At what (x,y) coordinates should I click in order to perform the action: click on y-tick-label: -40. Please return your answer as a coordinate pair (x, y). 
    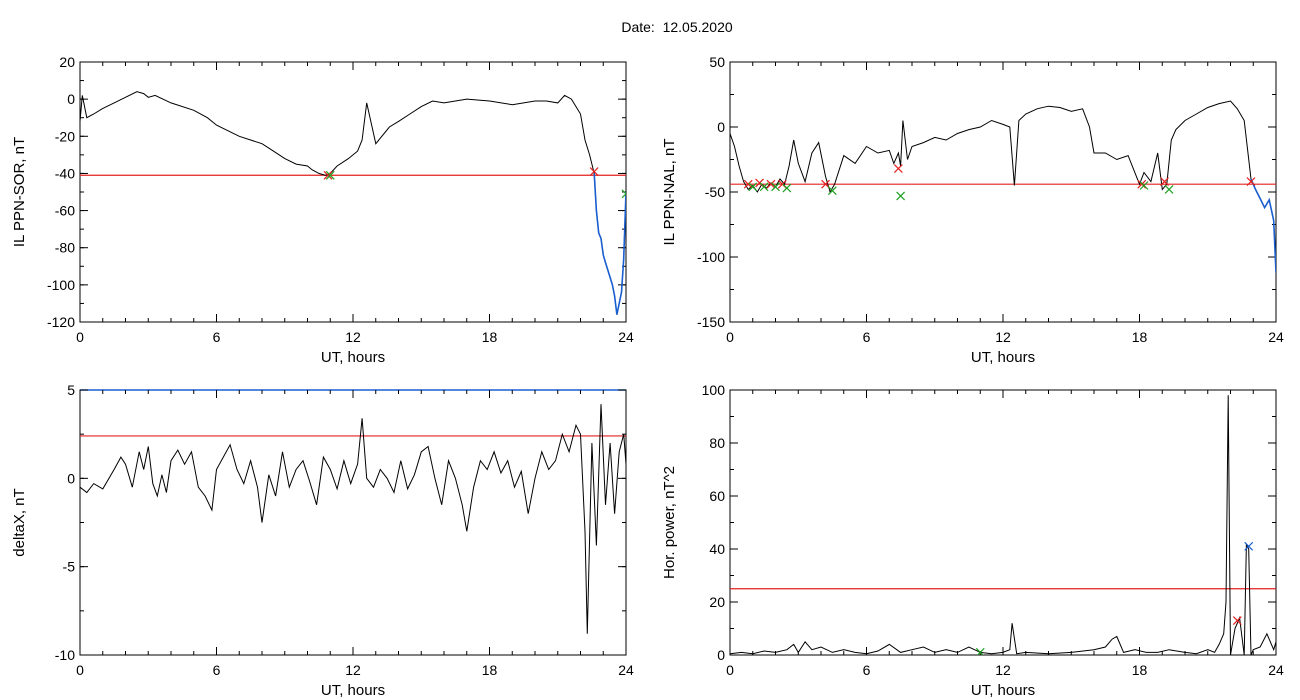
    Looking at the image, I should click on (65, 173).